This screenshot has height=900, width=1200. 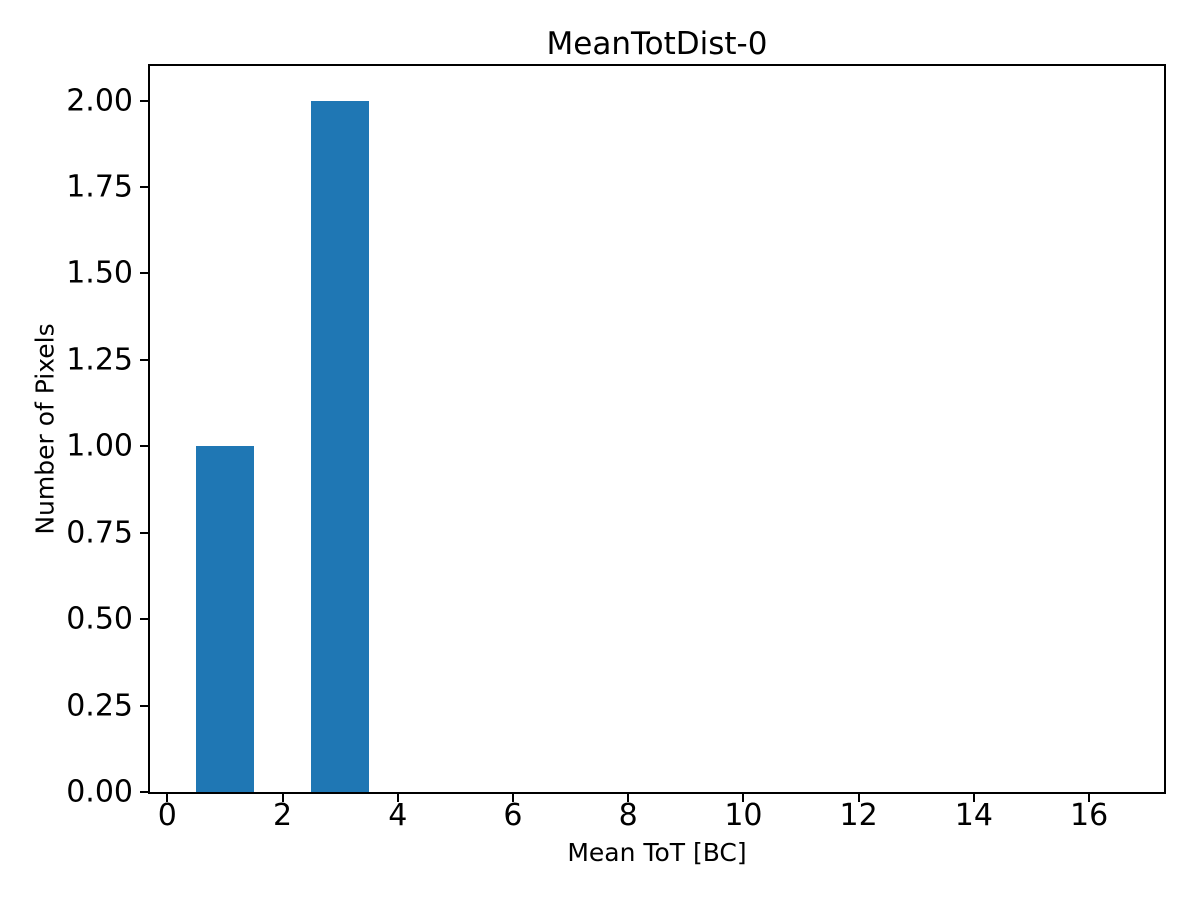 I want to click on y-tick-label: 0.25, so click(x=99, y=706).